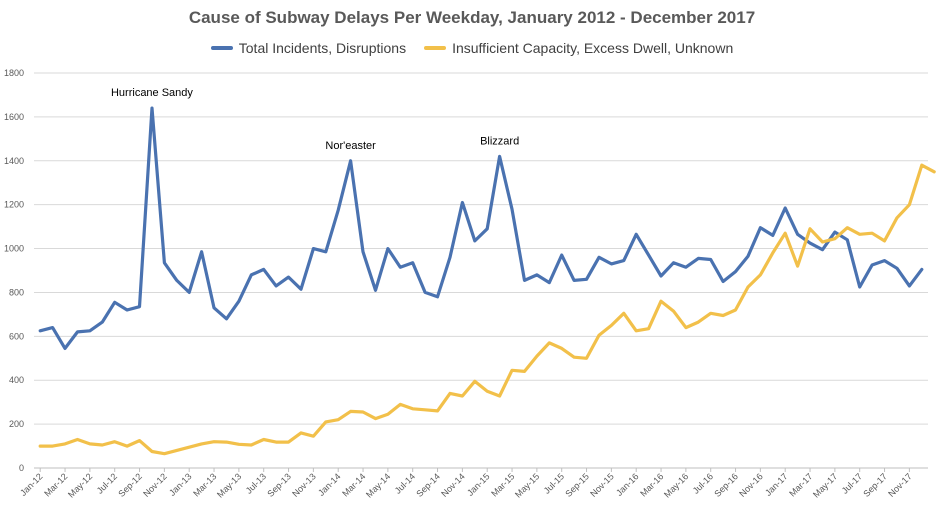 The width and height of the screenshot is (944, 510). I want to click on legend-swatch-insufficient-capacity, so click(435, 48).